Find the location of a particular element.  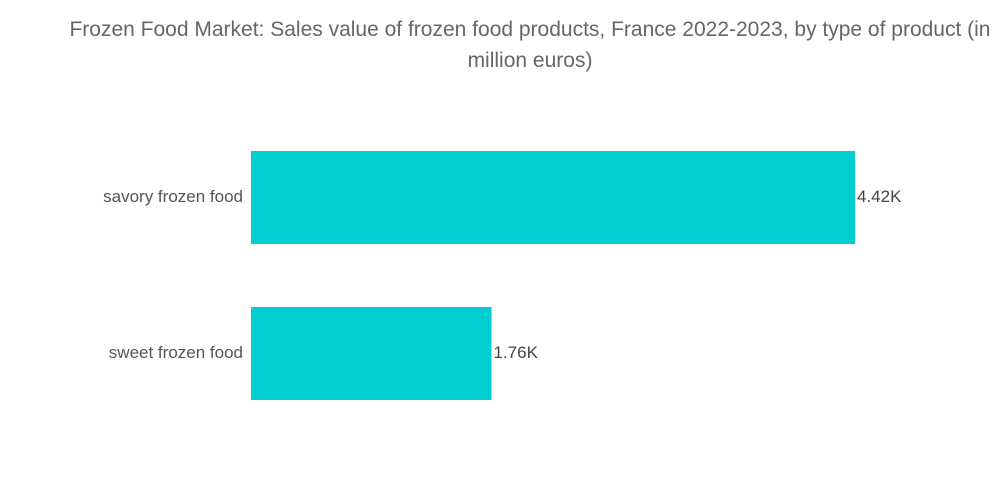

category-label: savory frozen food is located at coordinates (173, 196).